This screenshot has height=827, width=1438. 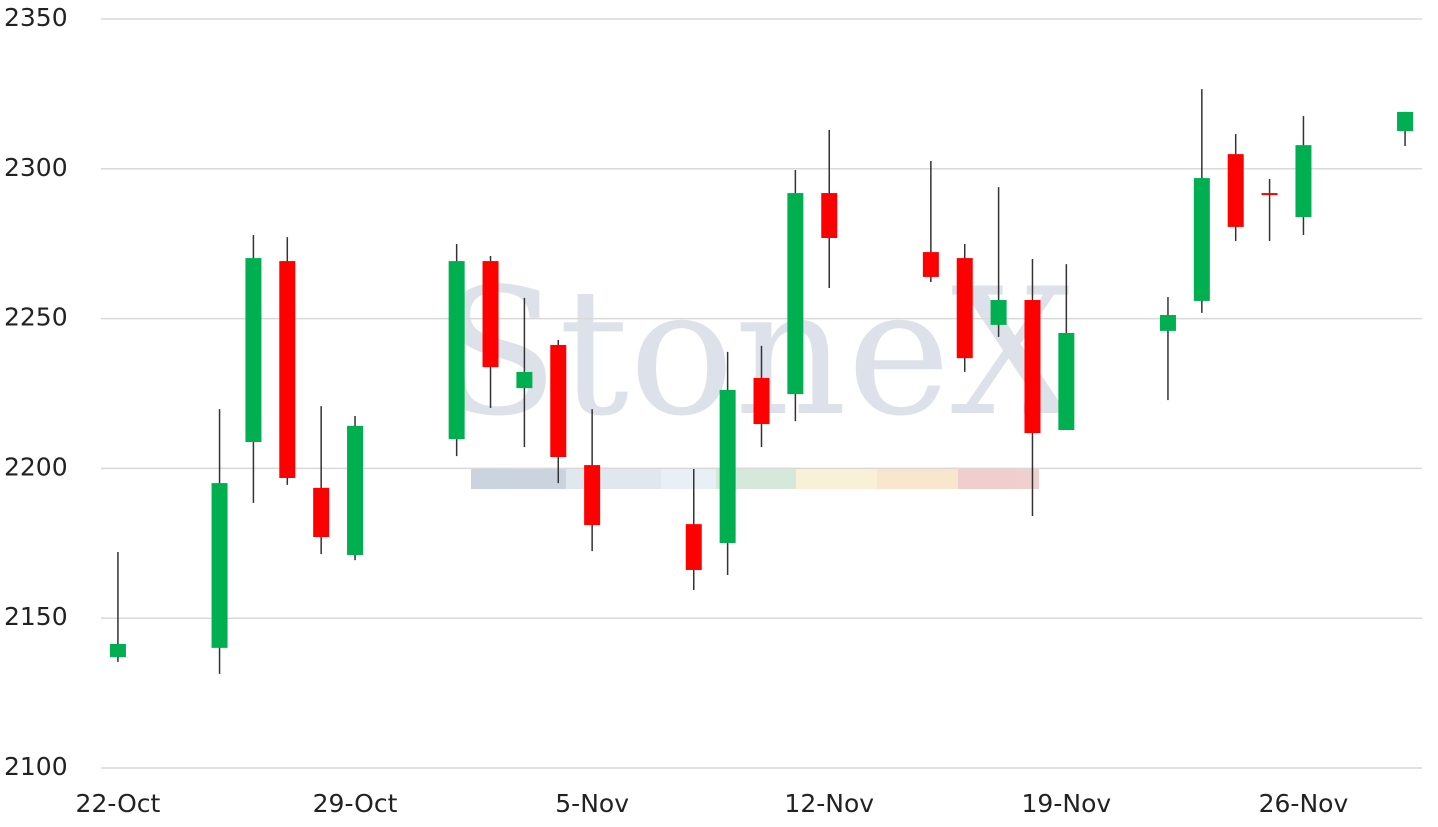 I want to click on y-tick-label: 2350, so click(x=36, y=17).